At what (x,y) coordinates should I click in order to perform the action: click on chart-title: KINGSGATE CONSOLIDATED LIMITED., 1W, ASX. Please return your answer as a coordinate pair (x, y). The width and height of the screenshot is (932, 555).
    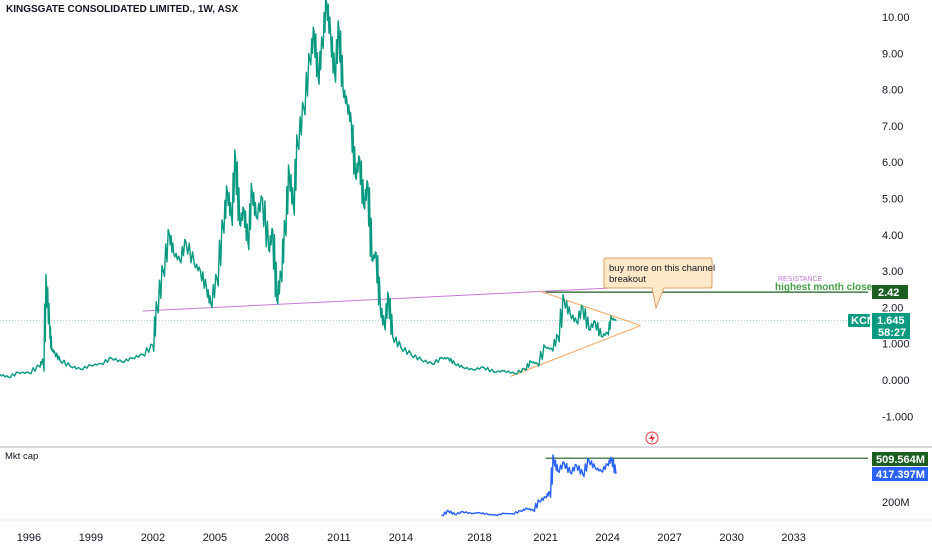
    Looking at the image, I should click on (122, 9).